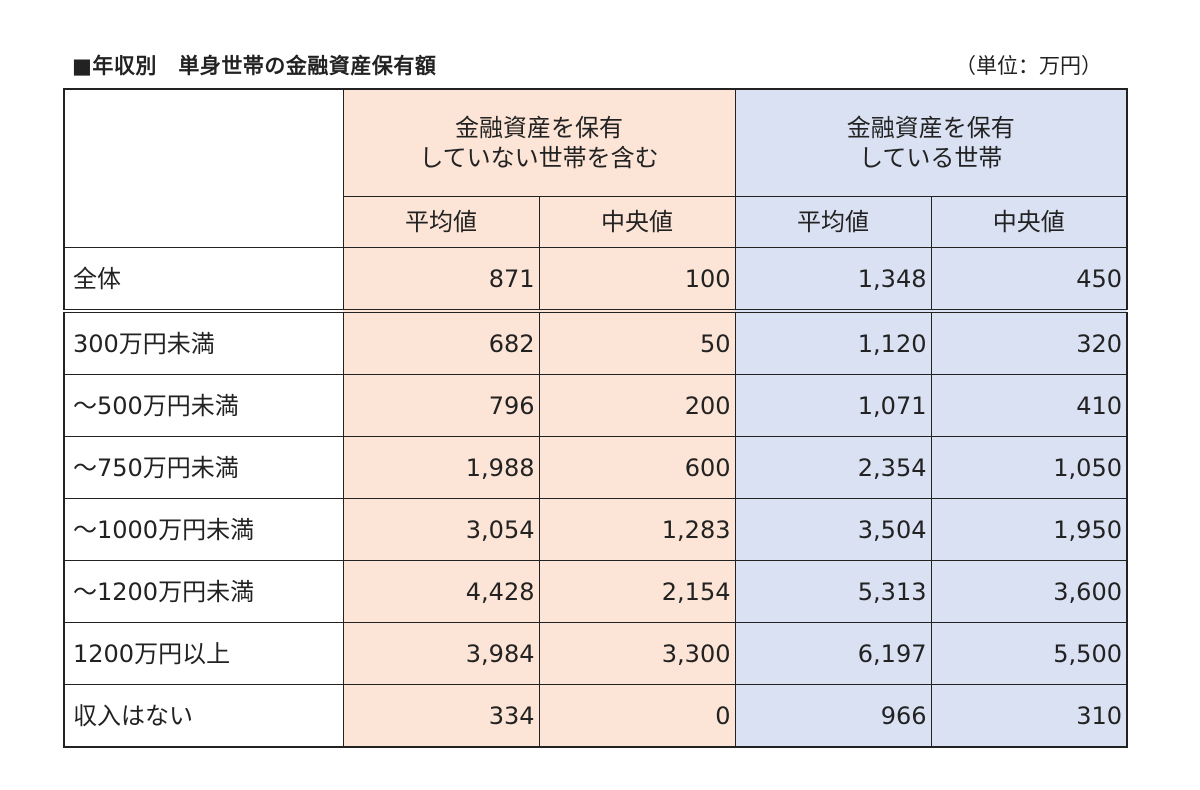  I want to click on table-row: 全体 871 100 1,348 450, so click(595, 280).